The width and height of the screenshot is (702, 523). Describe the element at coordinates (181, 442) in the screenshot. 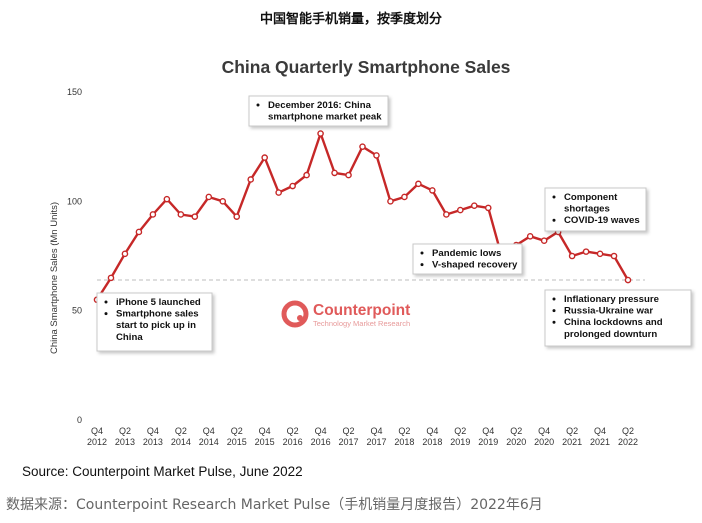

I see `x-tick-year: 2014` at that location.